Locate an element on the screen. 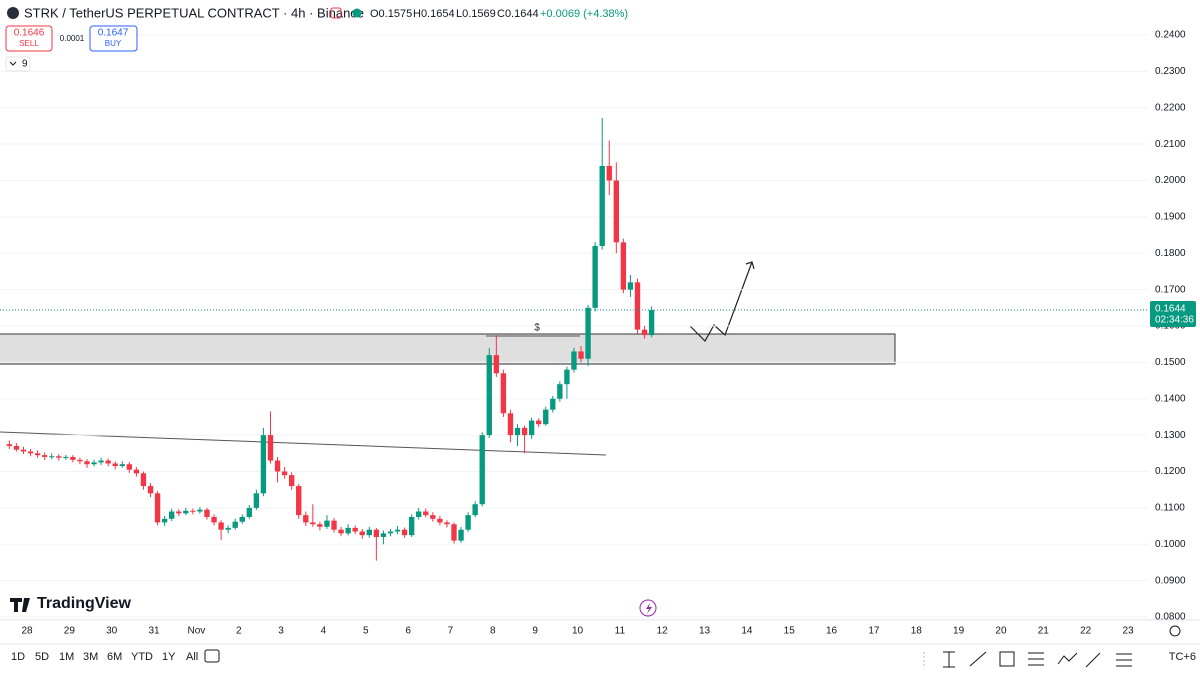  timeframe-button: 1Y is located at coordinates (169, 657).